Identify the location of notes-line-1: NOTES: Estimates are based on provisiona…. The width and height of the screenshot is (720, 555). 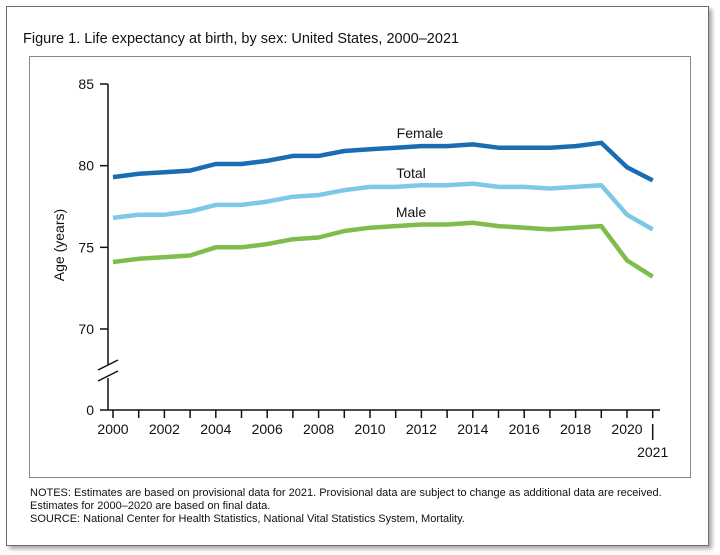
(346, 493).